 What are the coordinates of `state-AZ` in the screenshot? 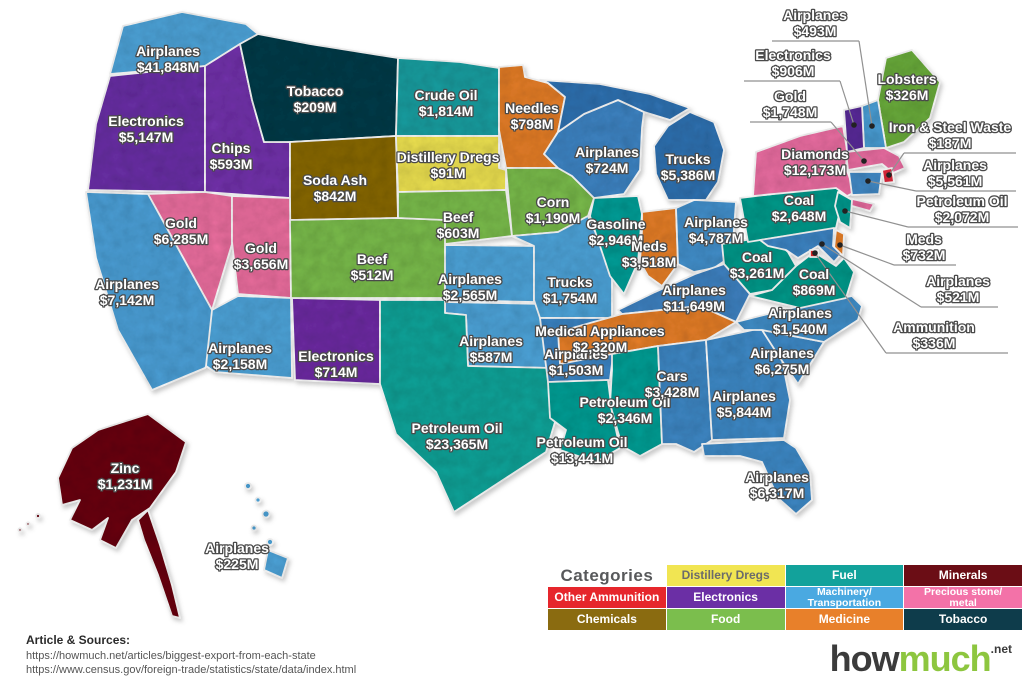 It's located at (249, 337).